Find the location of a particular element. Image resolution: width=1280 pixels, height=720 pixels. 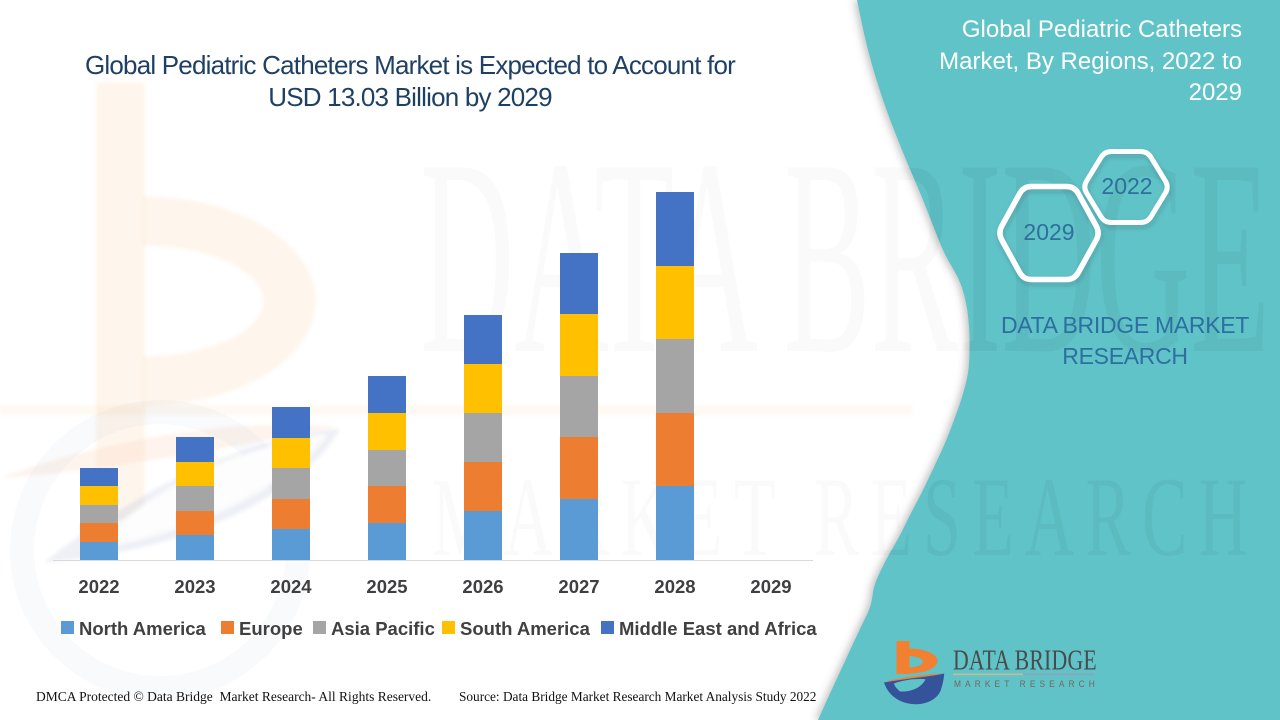

svg-text: 2022 is located at coordinates (1126, 186).